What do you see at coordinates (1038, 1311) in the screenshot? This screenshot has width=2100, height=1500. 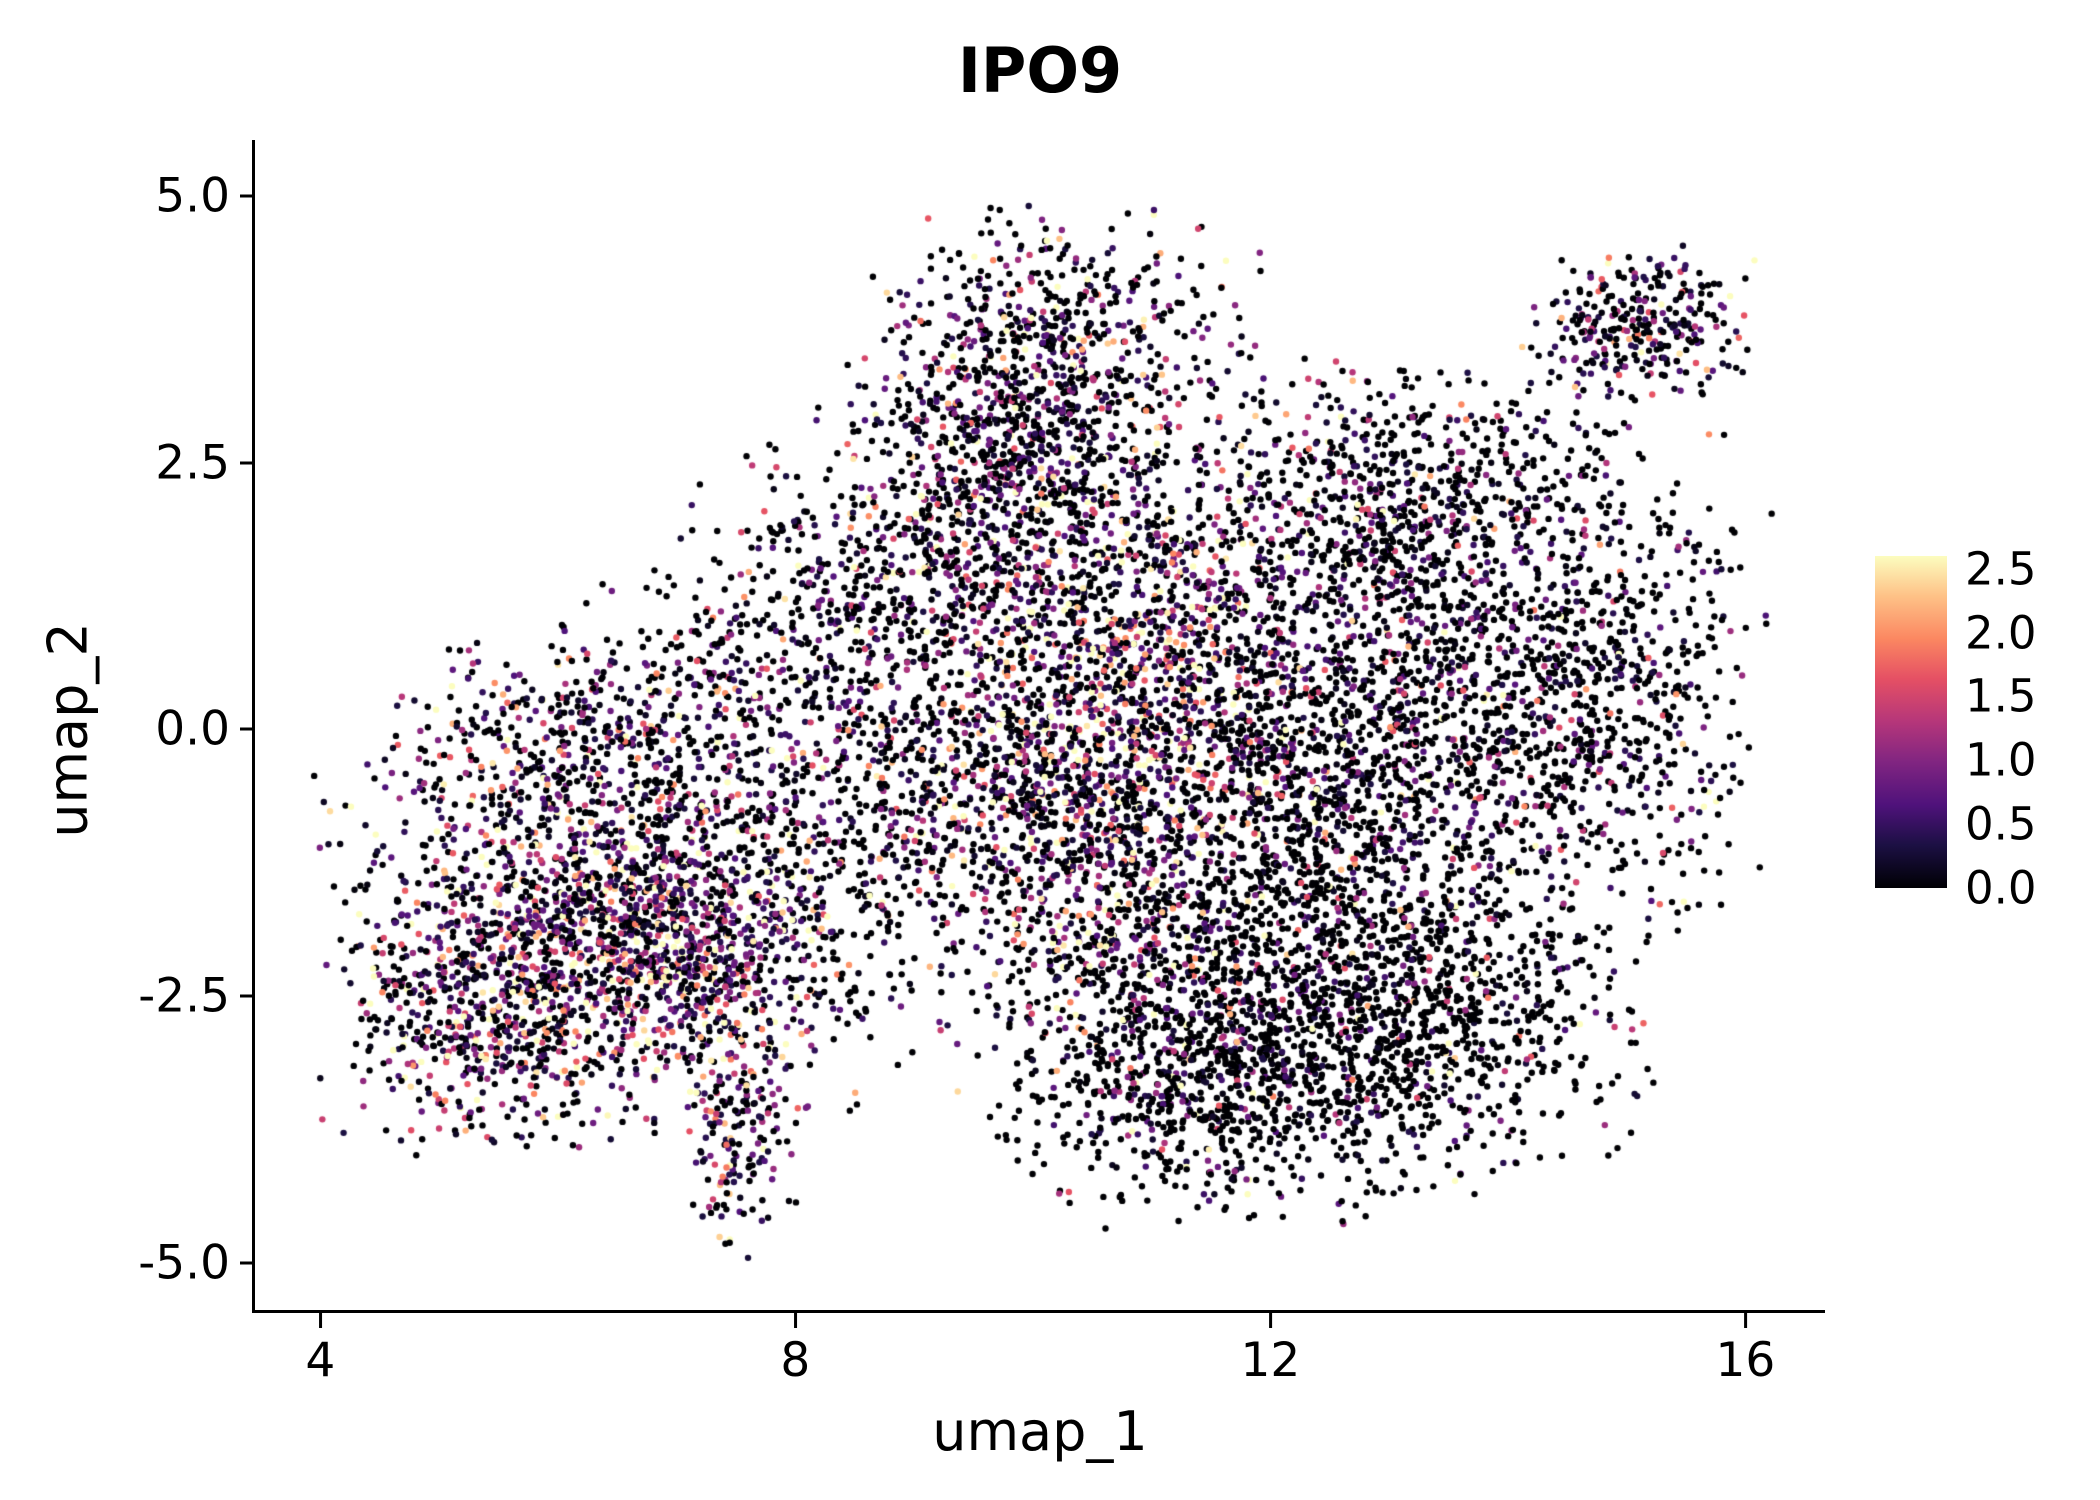 I see `x-axis-line` at bounding box center [1038, 1311].